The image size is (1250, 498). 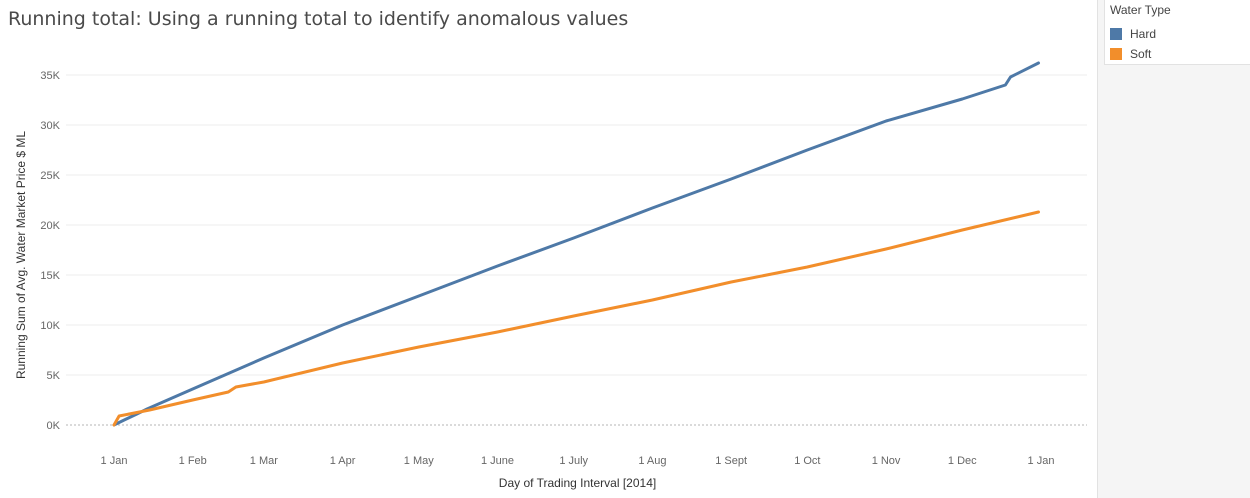 What do you see at coordinates (652, 461) in the screenshot?
I see `x-tick-label: 1 Aug` at bounding box center [652, 461].